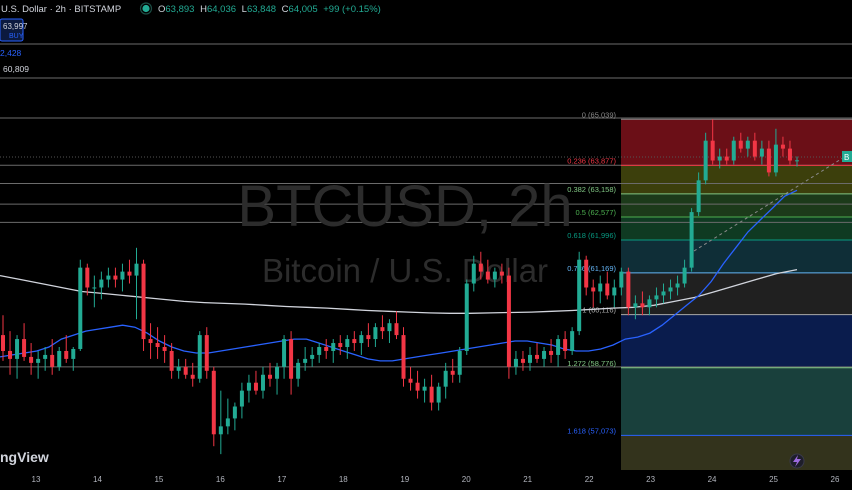 This screenshot has height=490, width=852. I want to click on fib-label-1.272: 1.272 (58,776), so click(591, 363).